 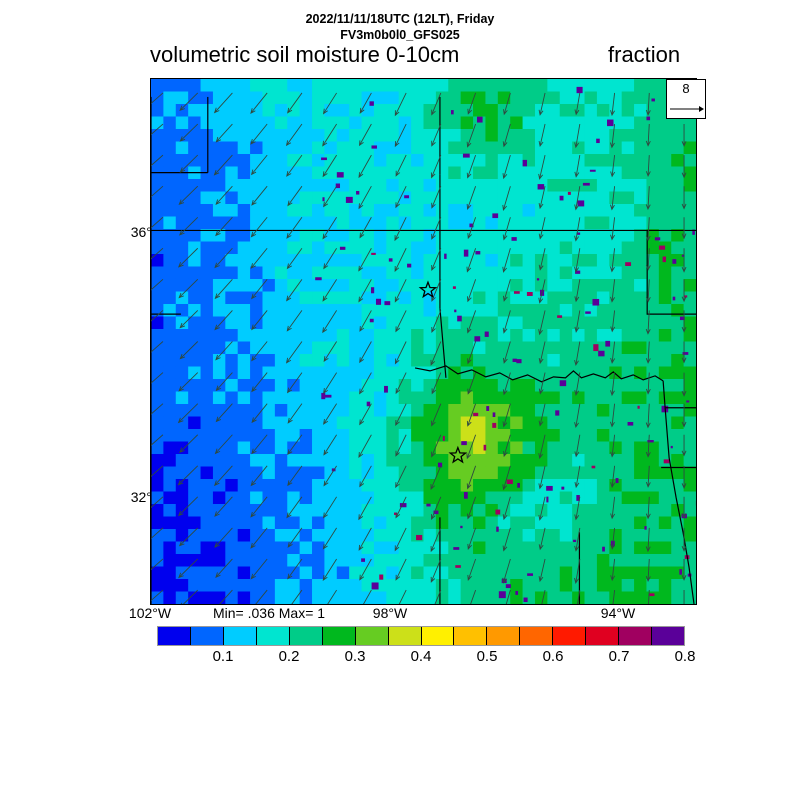 What do you see at coordinates (553, 656) in the screenshot?
I see `colorbar-tick-0.6: 0.6` at bounding box center [553, 656].